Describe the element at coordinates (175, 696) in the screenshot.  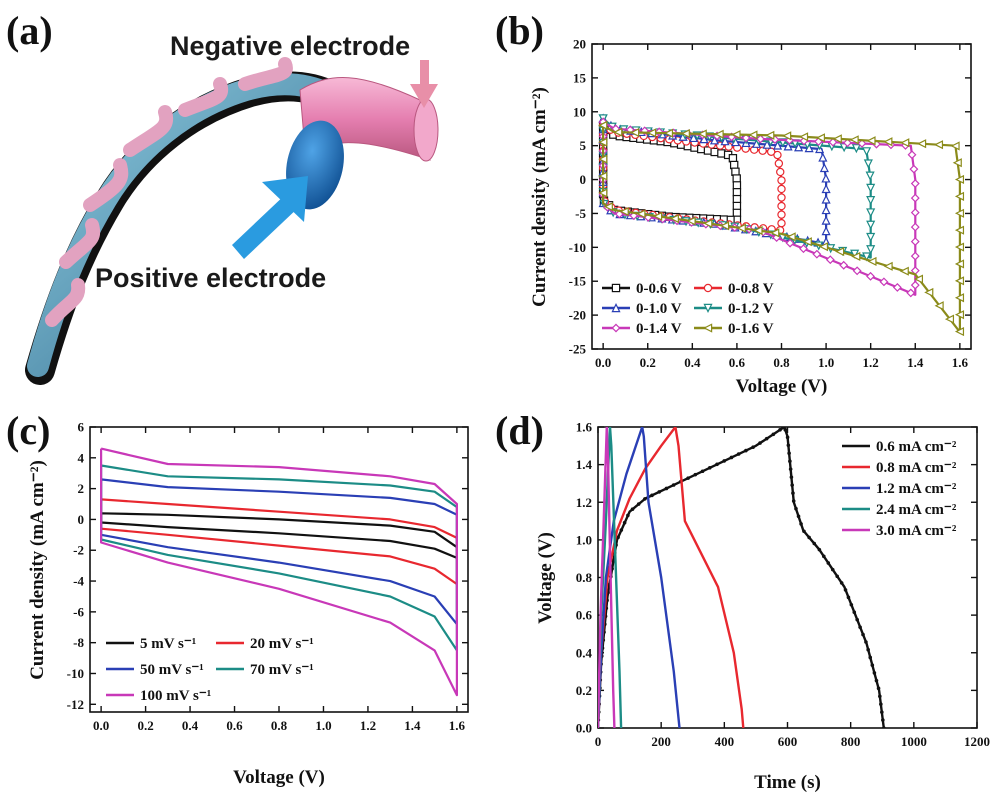
I see `legend-label: 100 mV s⁻¹` at that location.